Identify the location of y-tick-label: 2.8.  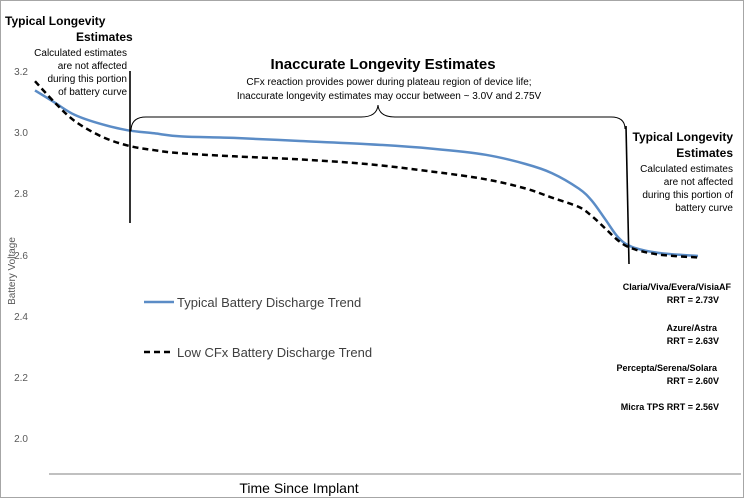
(21, 194).